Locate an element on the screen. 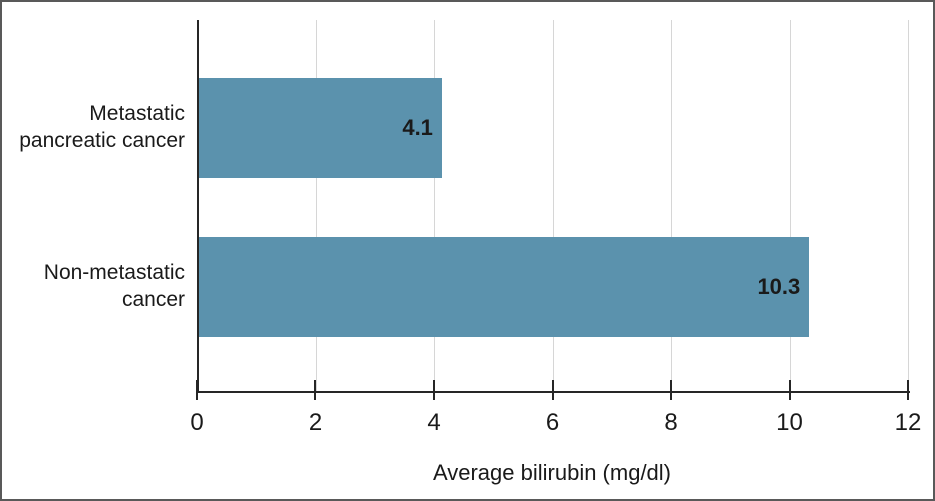 The height and width of the screenshot is (501, 935). x-tick-label: 0 is located at coordinates (197, 422).